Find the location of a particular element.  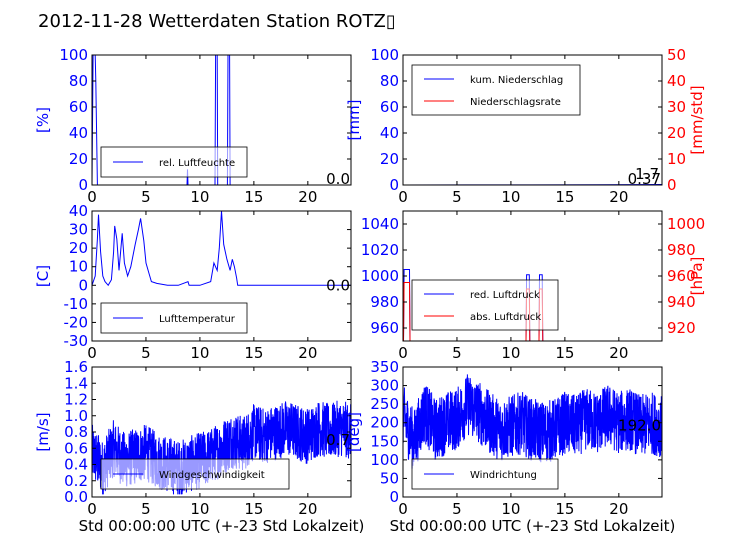

legend-entry: Niederschlagsrate is located at coordinates (515, 102).